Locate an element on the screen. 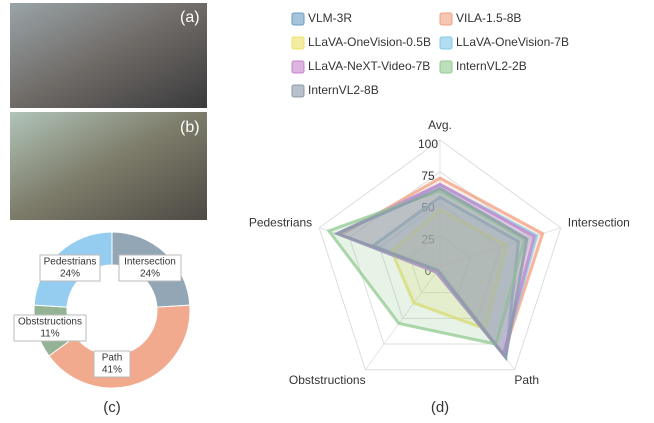 The image size is (654, 423). legend-label: InternVL2-2B is located at coordinates (491, 66).